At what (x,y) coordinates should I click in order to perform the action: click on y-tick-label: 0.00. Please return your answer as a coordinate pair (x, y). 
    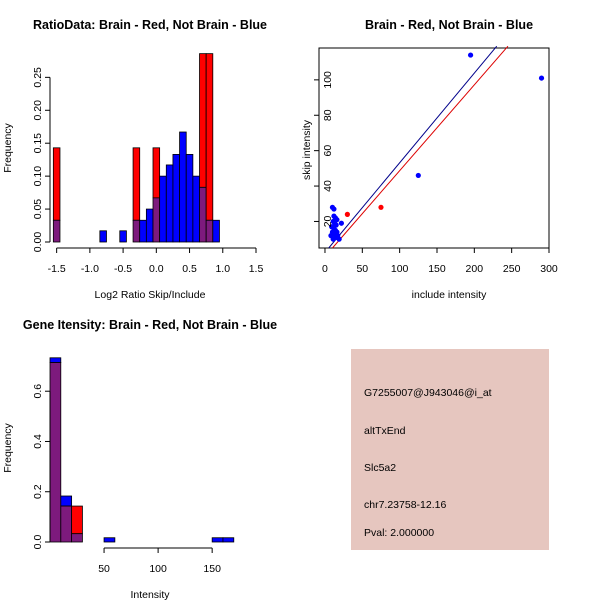
    Looking at the image, I should click on (38, 242).